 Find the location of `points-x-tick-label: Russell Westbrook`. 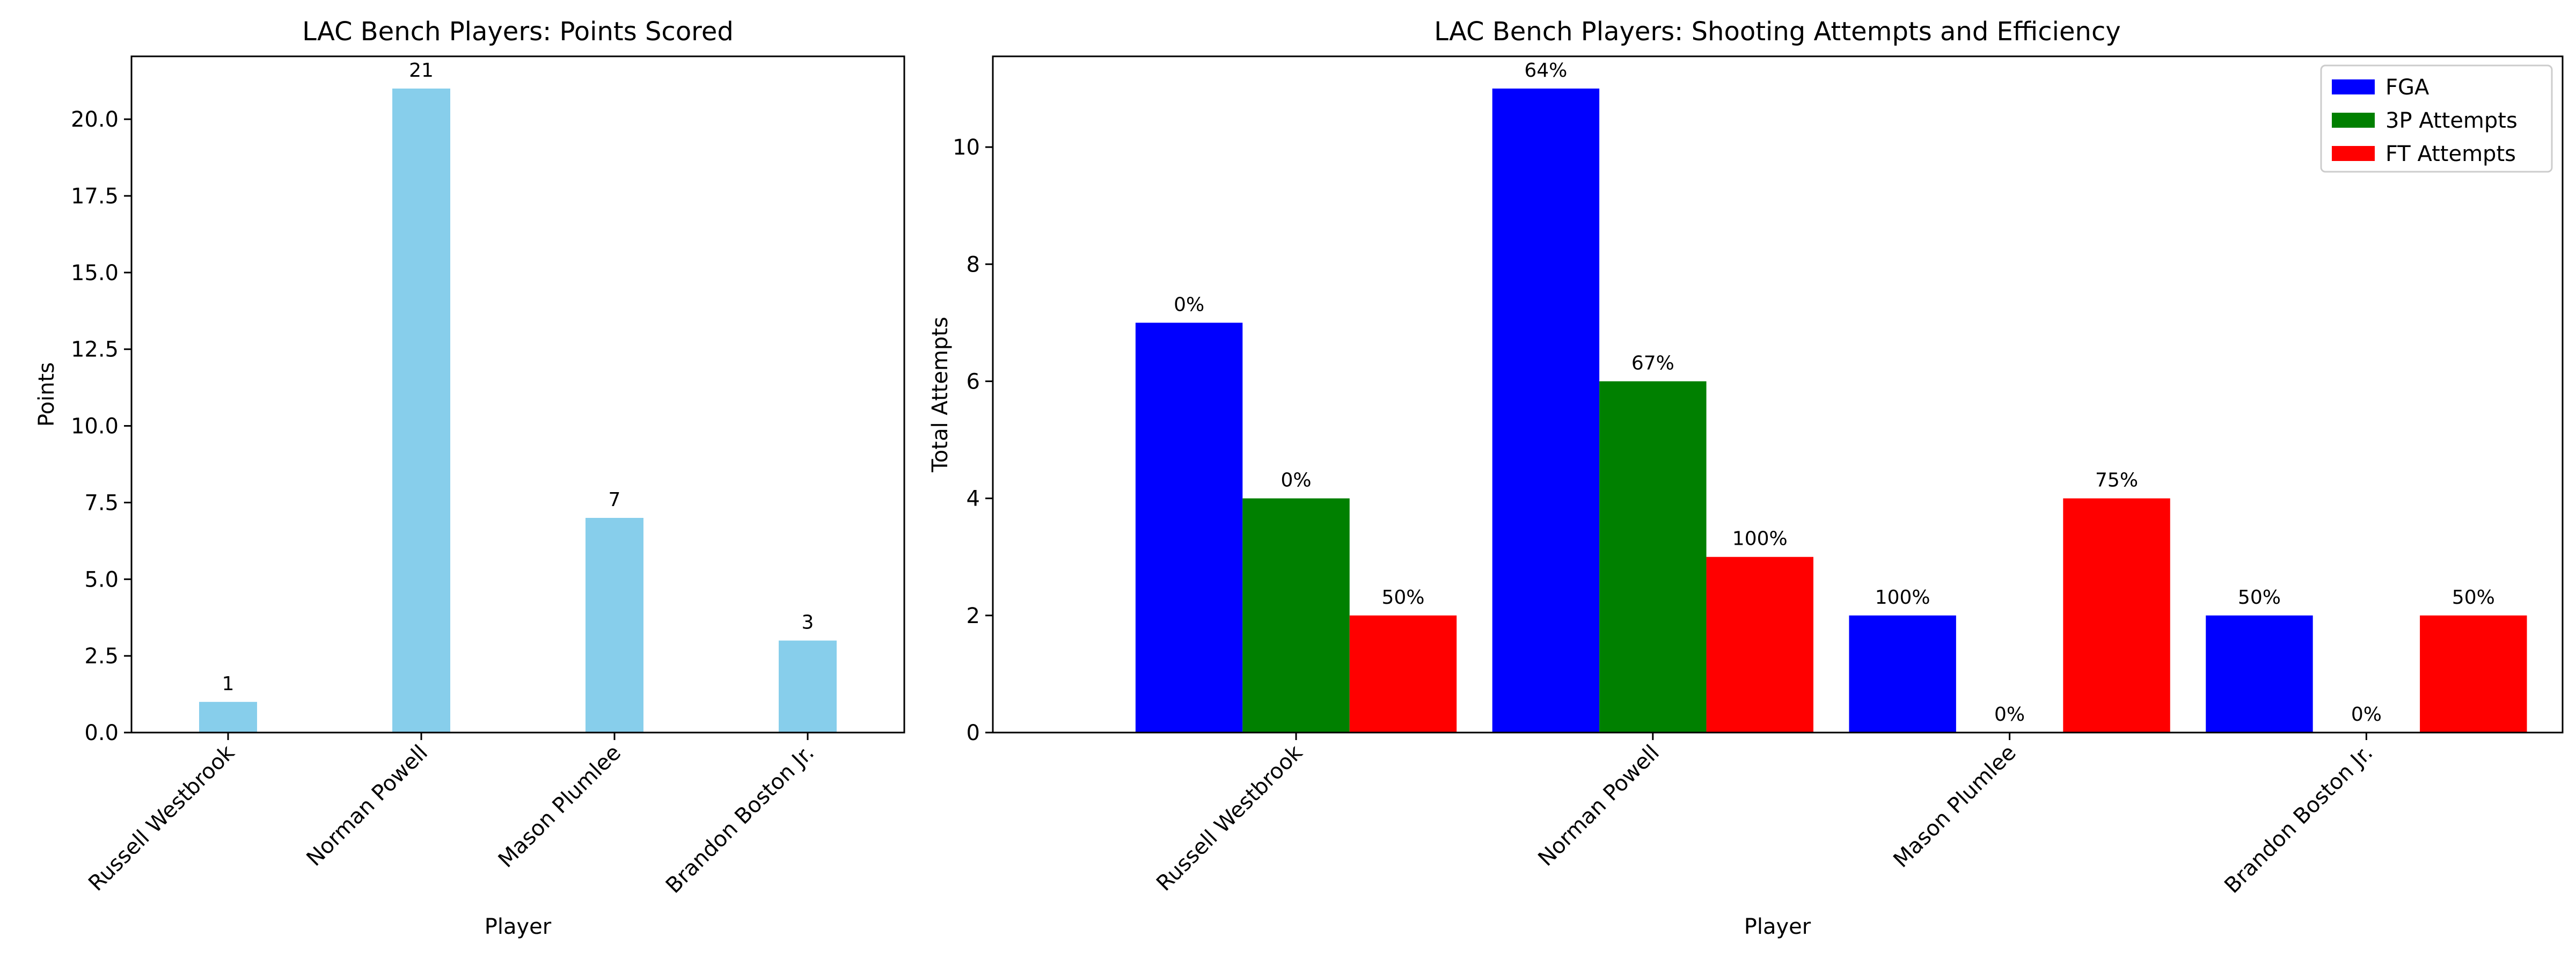

points-x-tick-label: Russell Westbrook is located at coordinates (161, 818).